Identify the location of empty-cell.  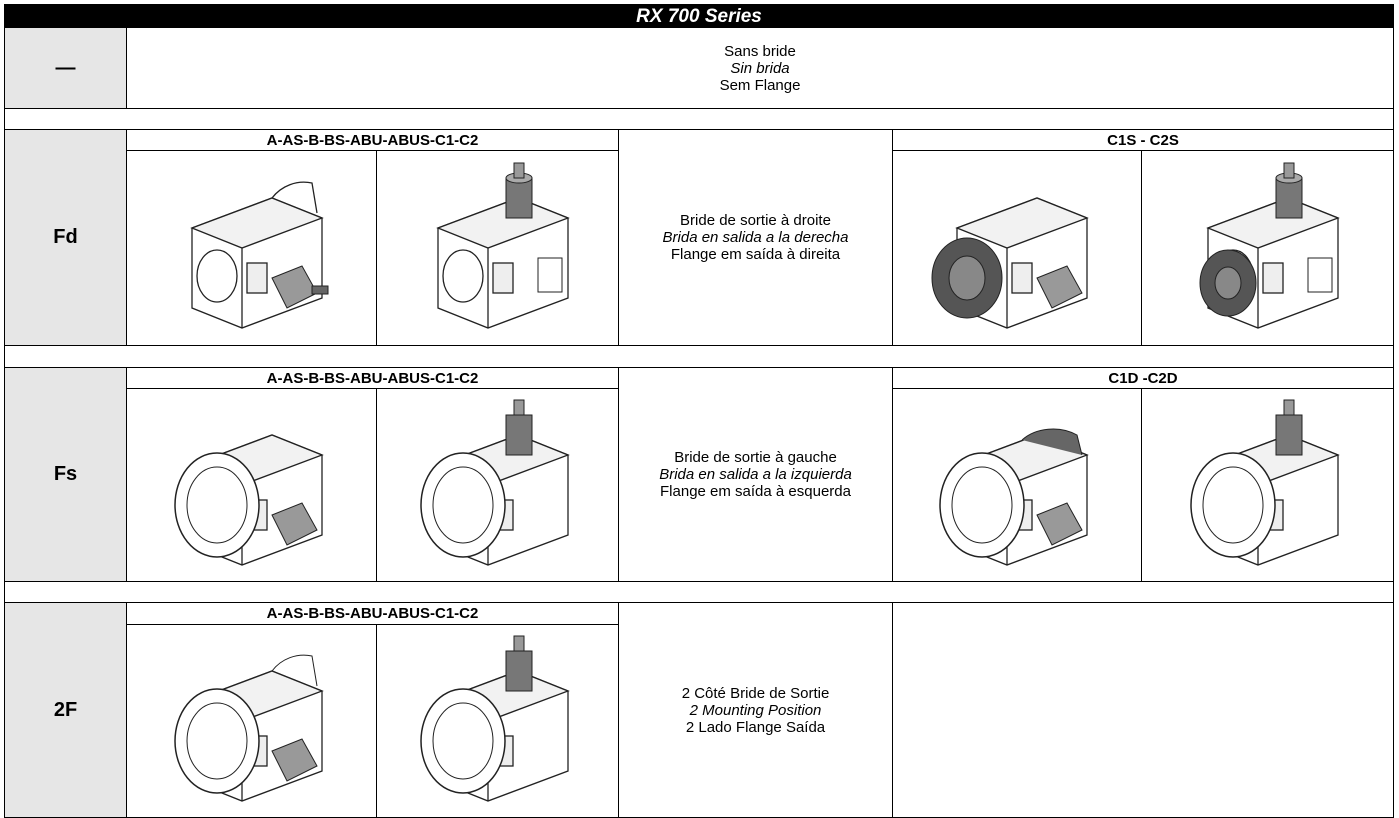
(1143, 710).